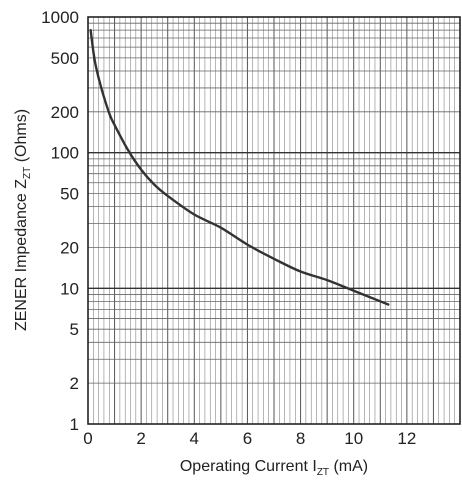 The image size is (462, 480). What do you see at coordinates (353, 438) in the screenshot?
I see `x-tick-label: 10` at bounding box center [353, 438].